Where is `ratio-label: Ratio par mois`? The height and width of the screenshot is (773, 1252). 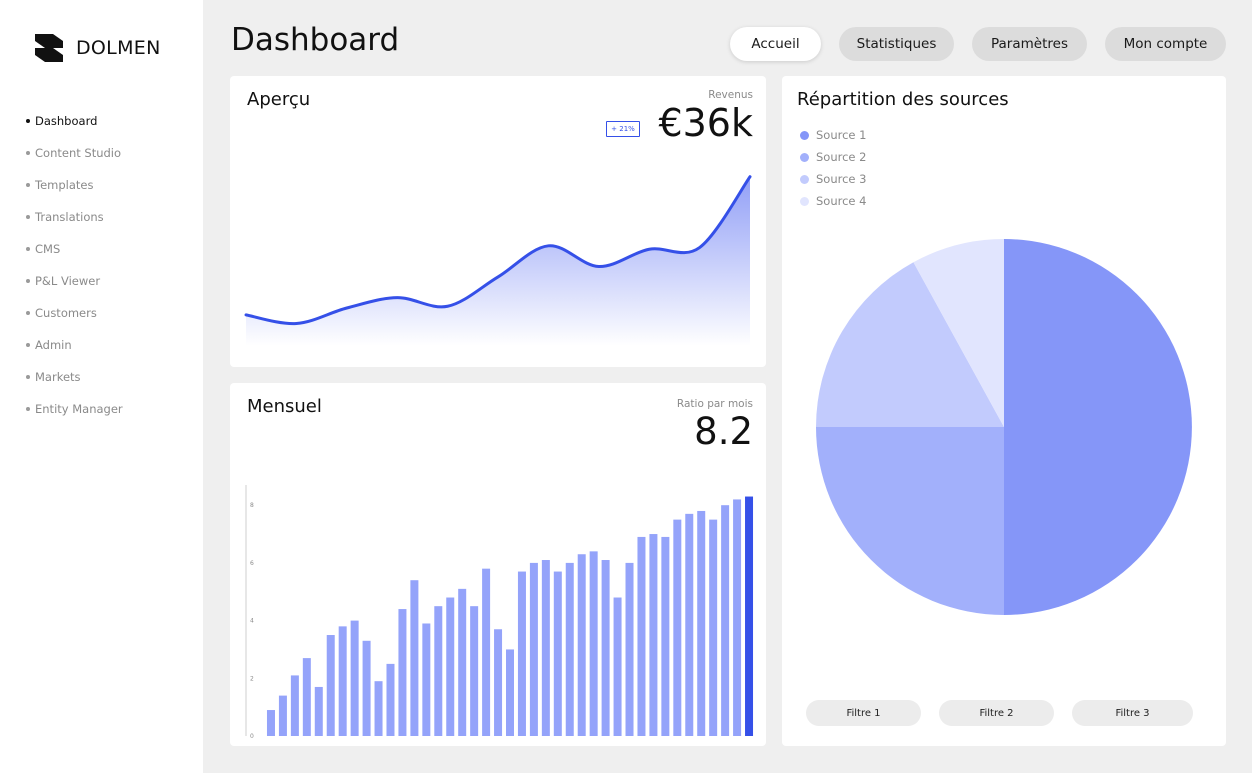 ratio-label: Ratio par mois is located at coordinates (714, 404).